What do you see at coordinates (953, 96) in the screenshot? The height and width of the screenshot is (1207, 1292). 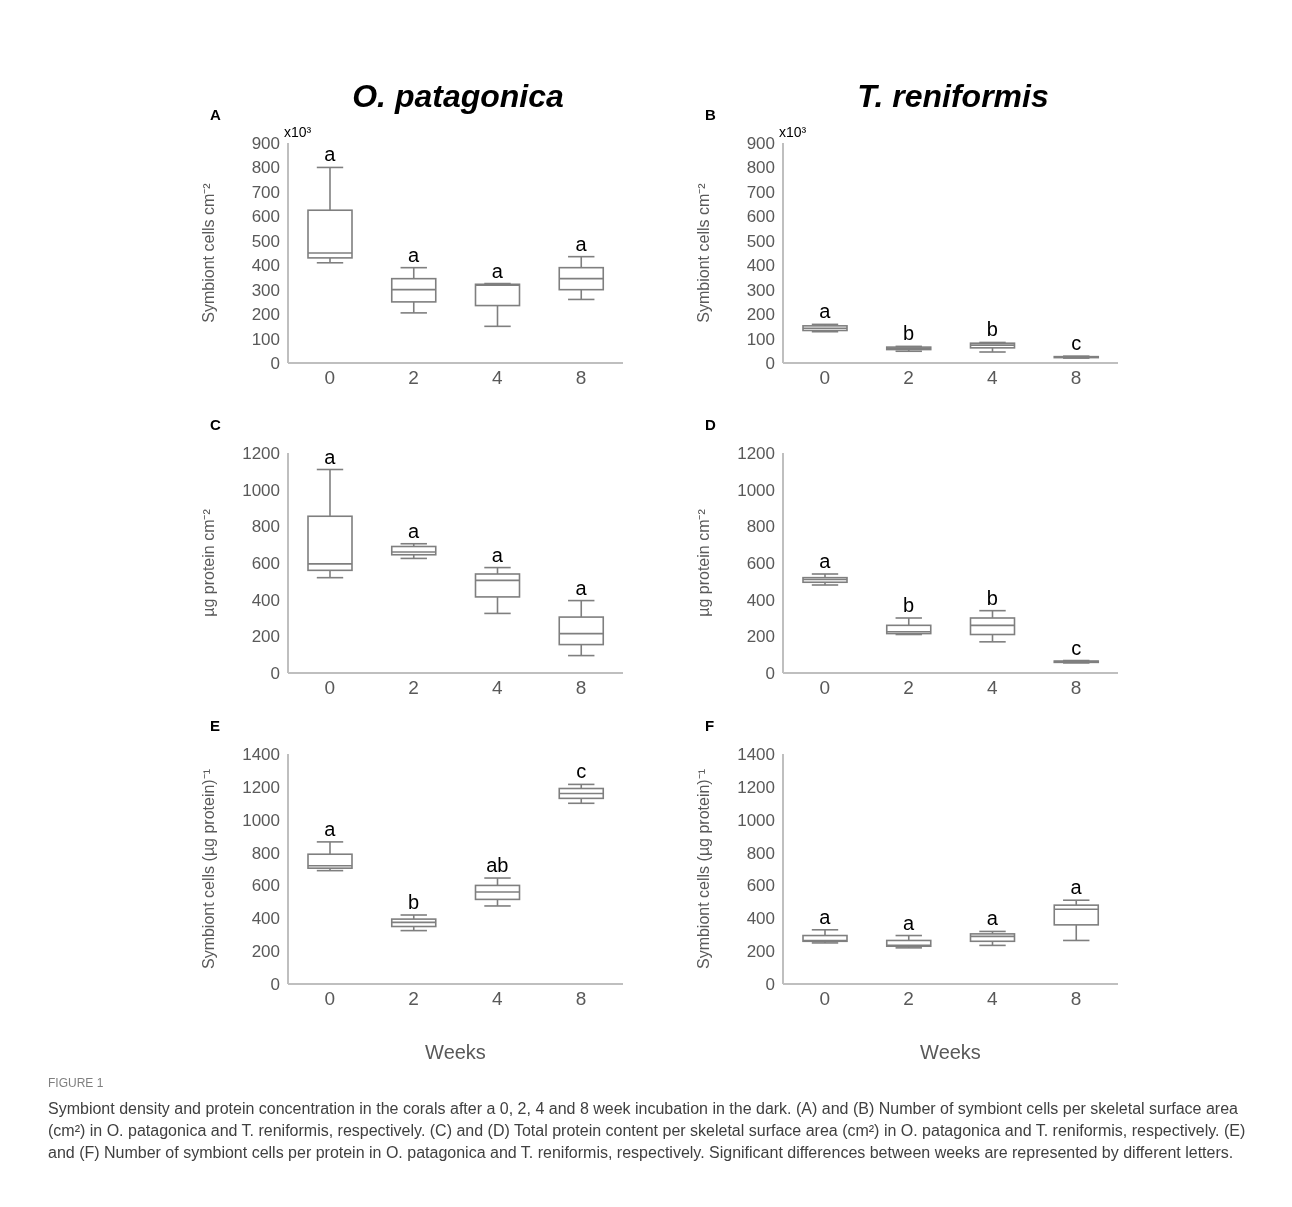 I see `chart-title: T. reniformis` at bounding box center [953, 96].